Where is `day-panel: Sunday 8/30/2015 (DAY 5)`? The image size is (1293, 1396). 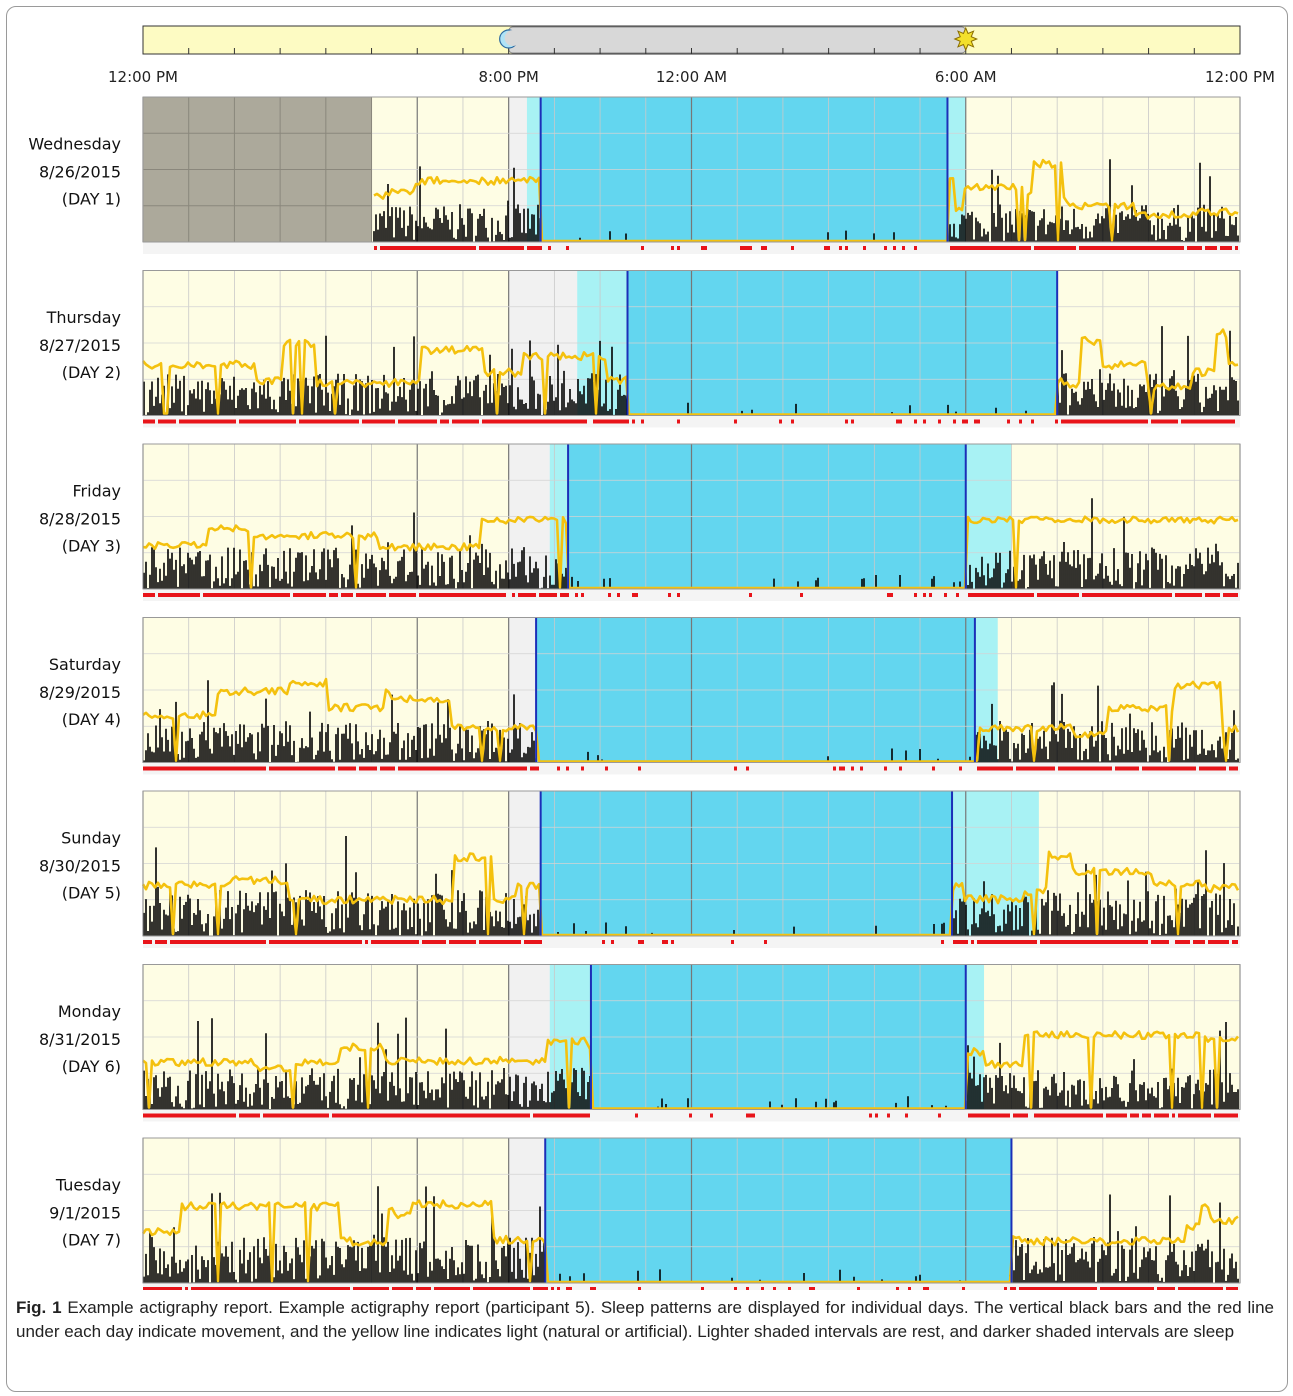 day-panel: Sunday 8/30/2015 (DAY 5) is located at coordinates (640, 869).